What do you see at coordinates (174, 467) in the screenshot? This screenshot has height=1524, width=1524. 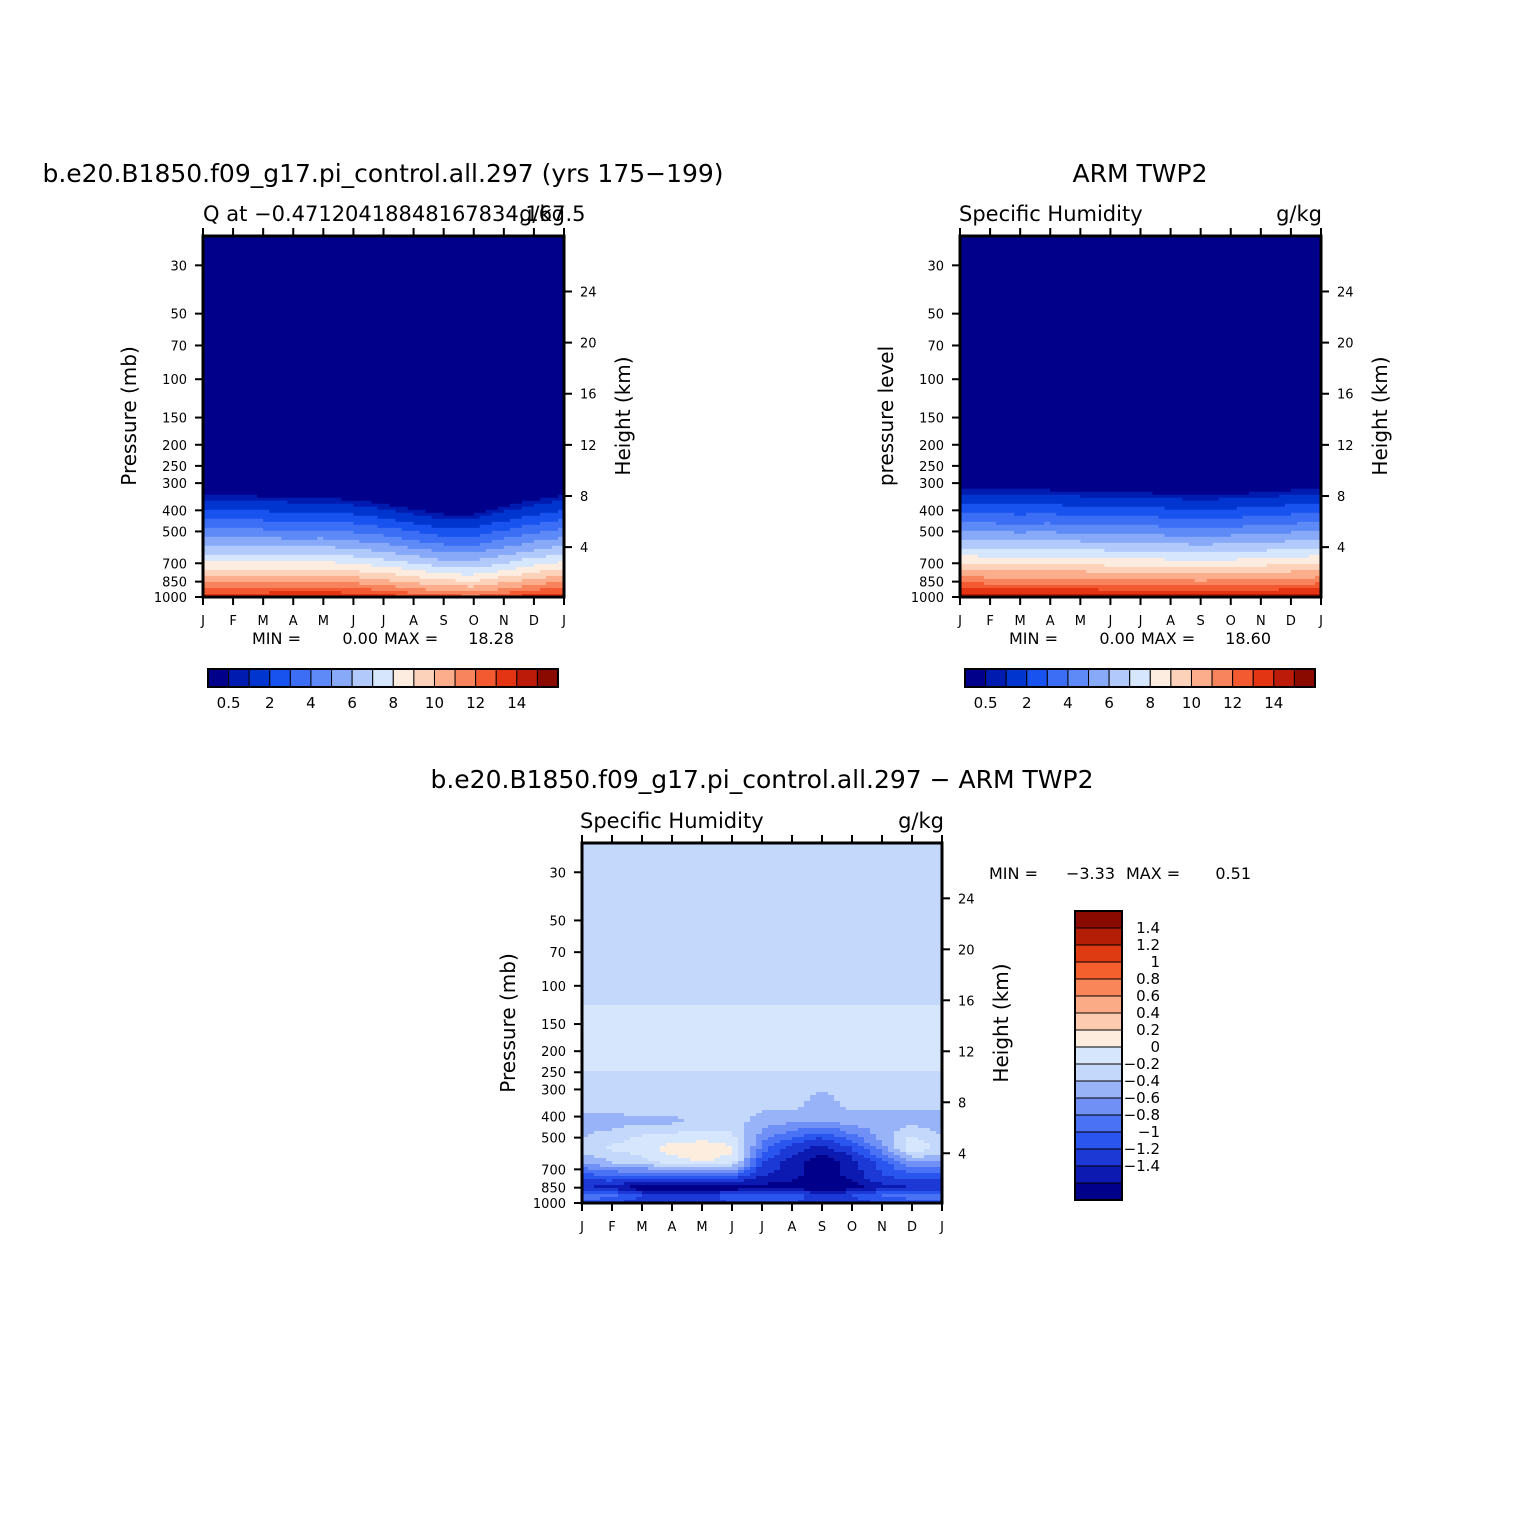 I see `y-tick-label: 250` at bounding box center [174, 467].